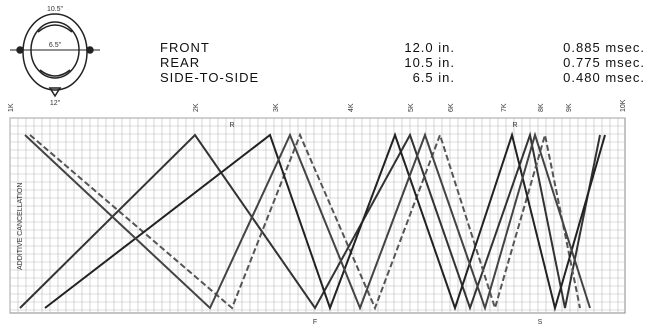 This screenshot has width=650, height=328. Describe the element at coordinates (351, 107) in the screenshot. I see `freq-label: 4K` at that location.